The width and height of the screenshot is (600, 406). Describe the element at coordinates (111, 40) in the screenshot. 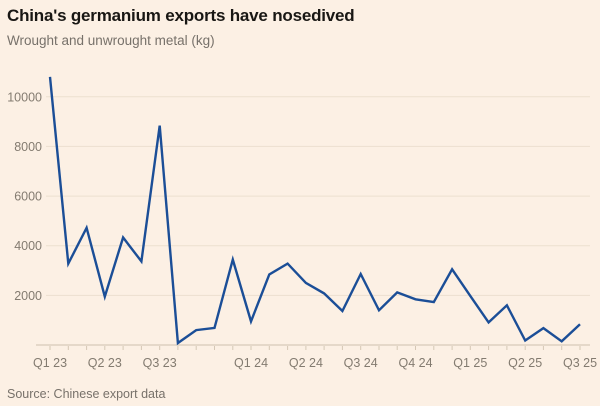

I see `chart-subtitle: Wrought and unwrought metal (kg)` at that location.